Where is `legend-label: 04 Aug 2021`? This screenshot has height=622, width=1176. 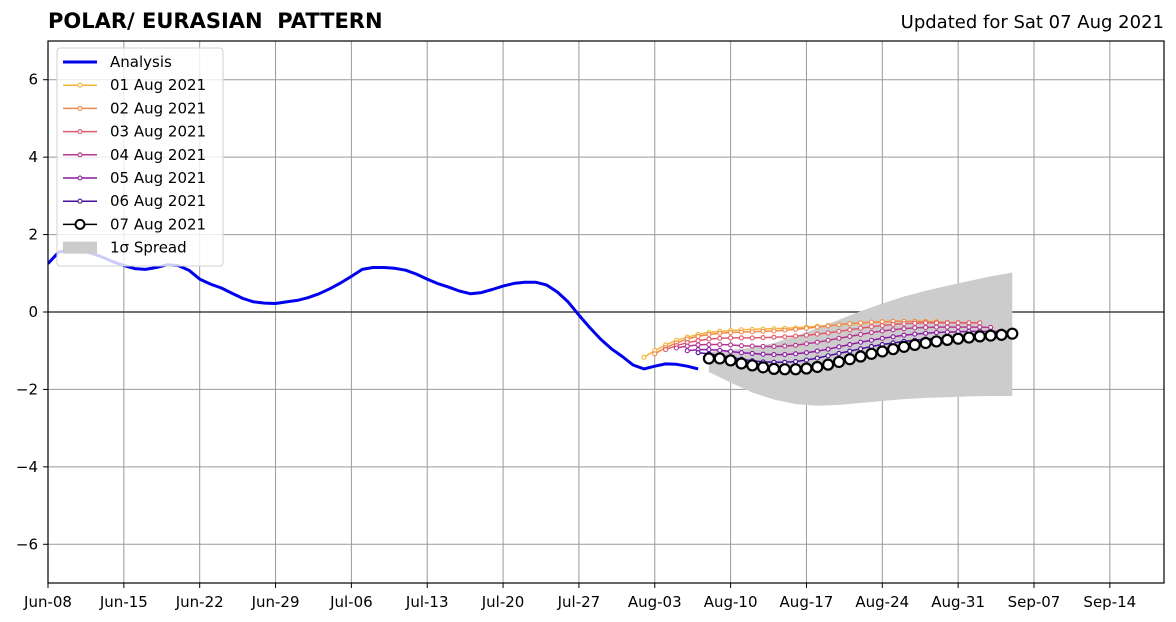
legend-label: 04 Aug 2021 is located at coordinates (158, 155).